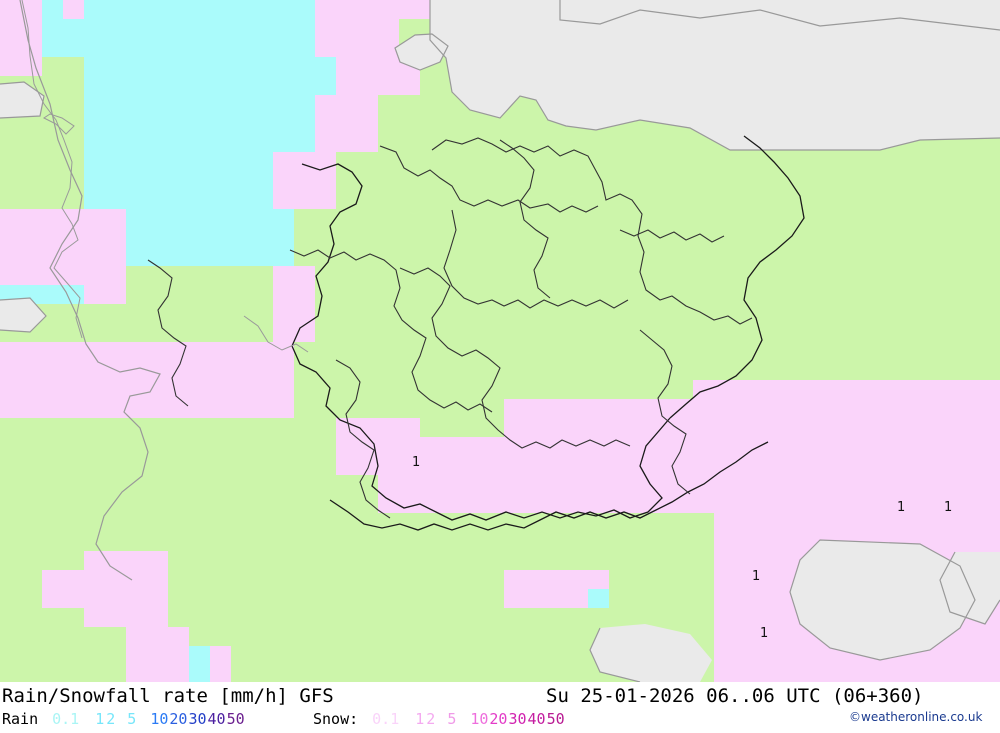  Describe the element at coordinates (336, 719) in the screenshot. I see `snow-legend-label: Snow:` at that location.